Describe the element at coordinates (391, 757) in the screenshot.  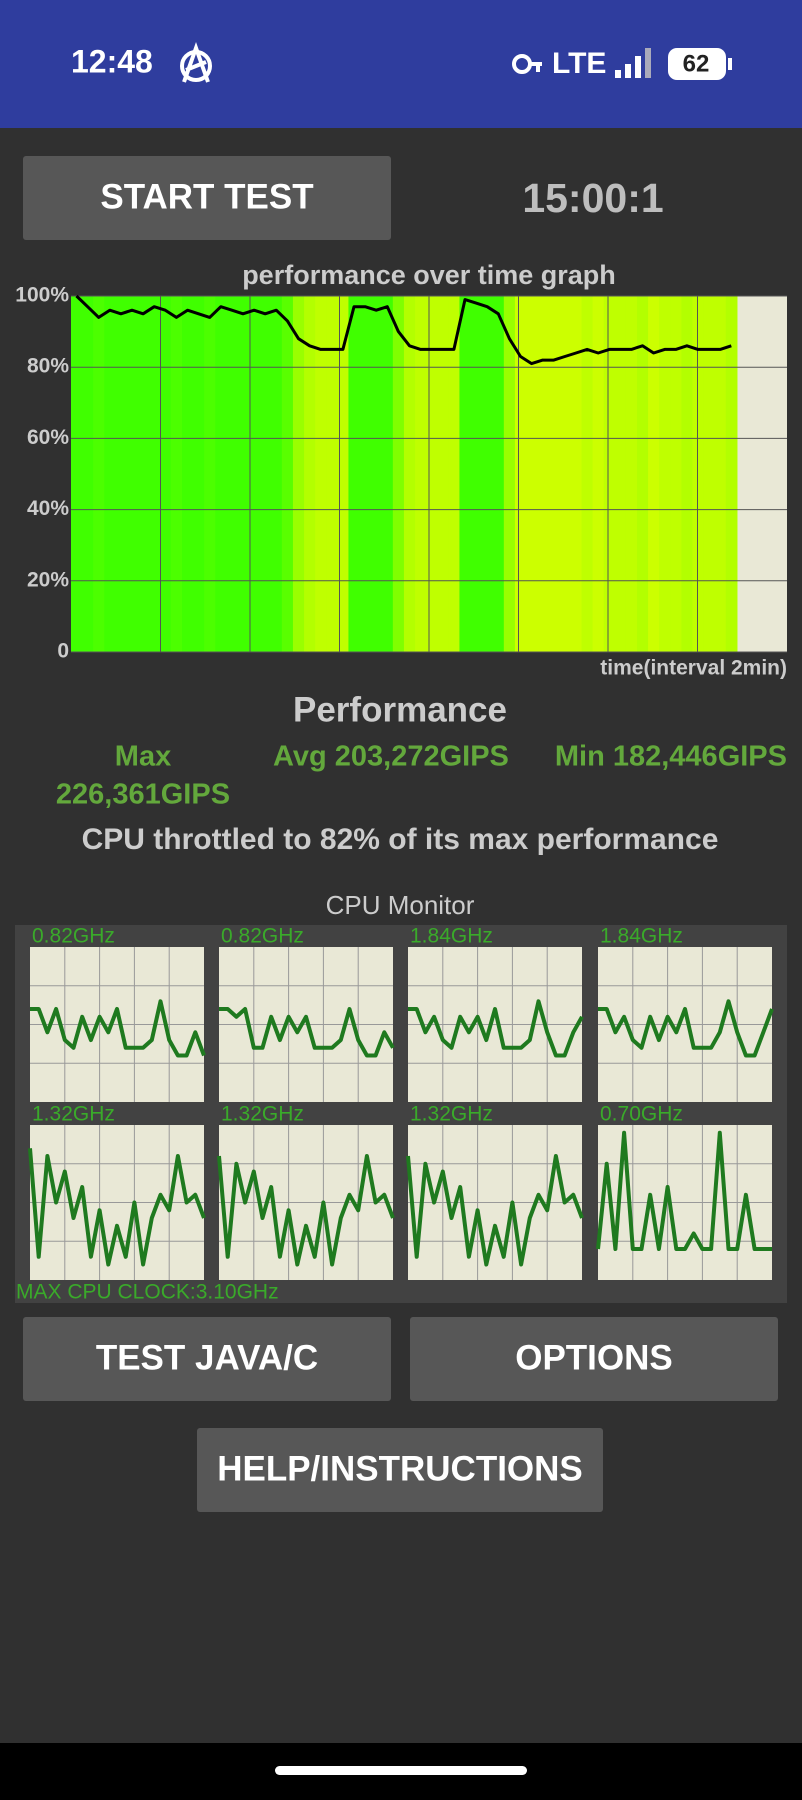
I see `avg-value: Avg 203,272GIPS` at that location.